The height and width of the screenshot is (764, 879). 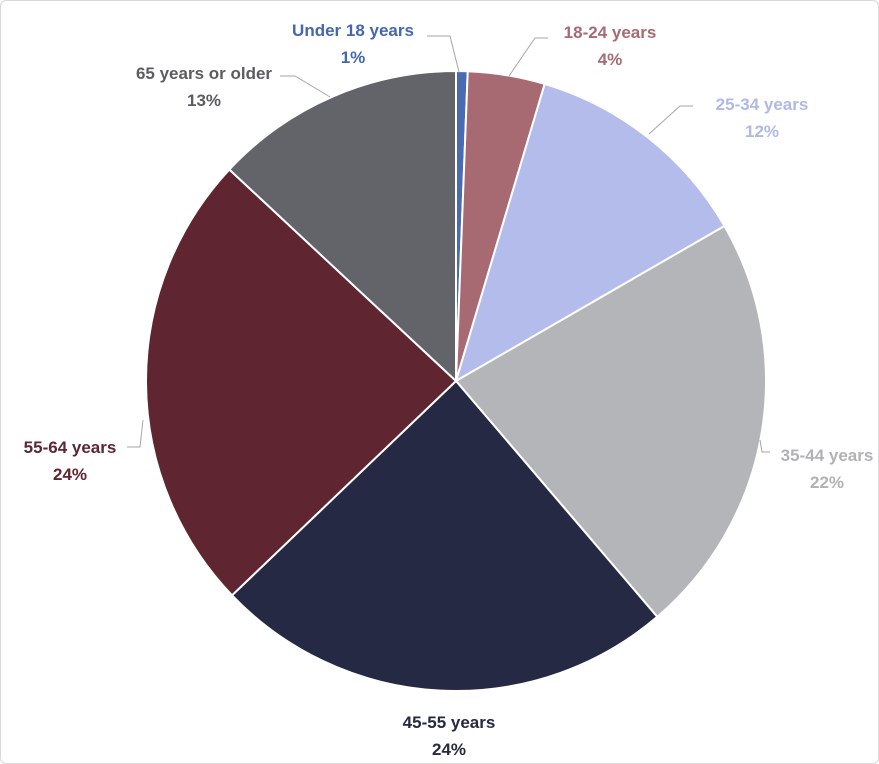 I want to click on slice-label-55-64-years: 55-64 years, so click(x=70, y=447).